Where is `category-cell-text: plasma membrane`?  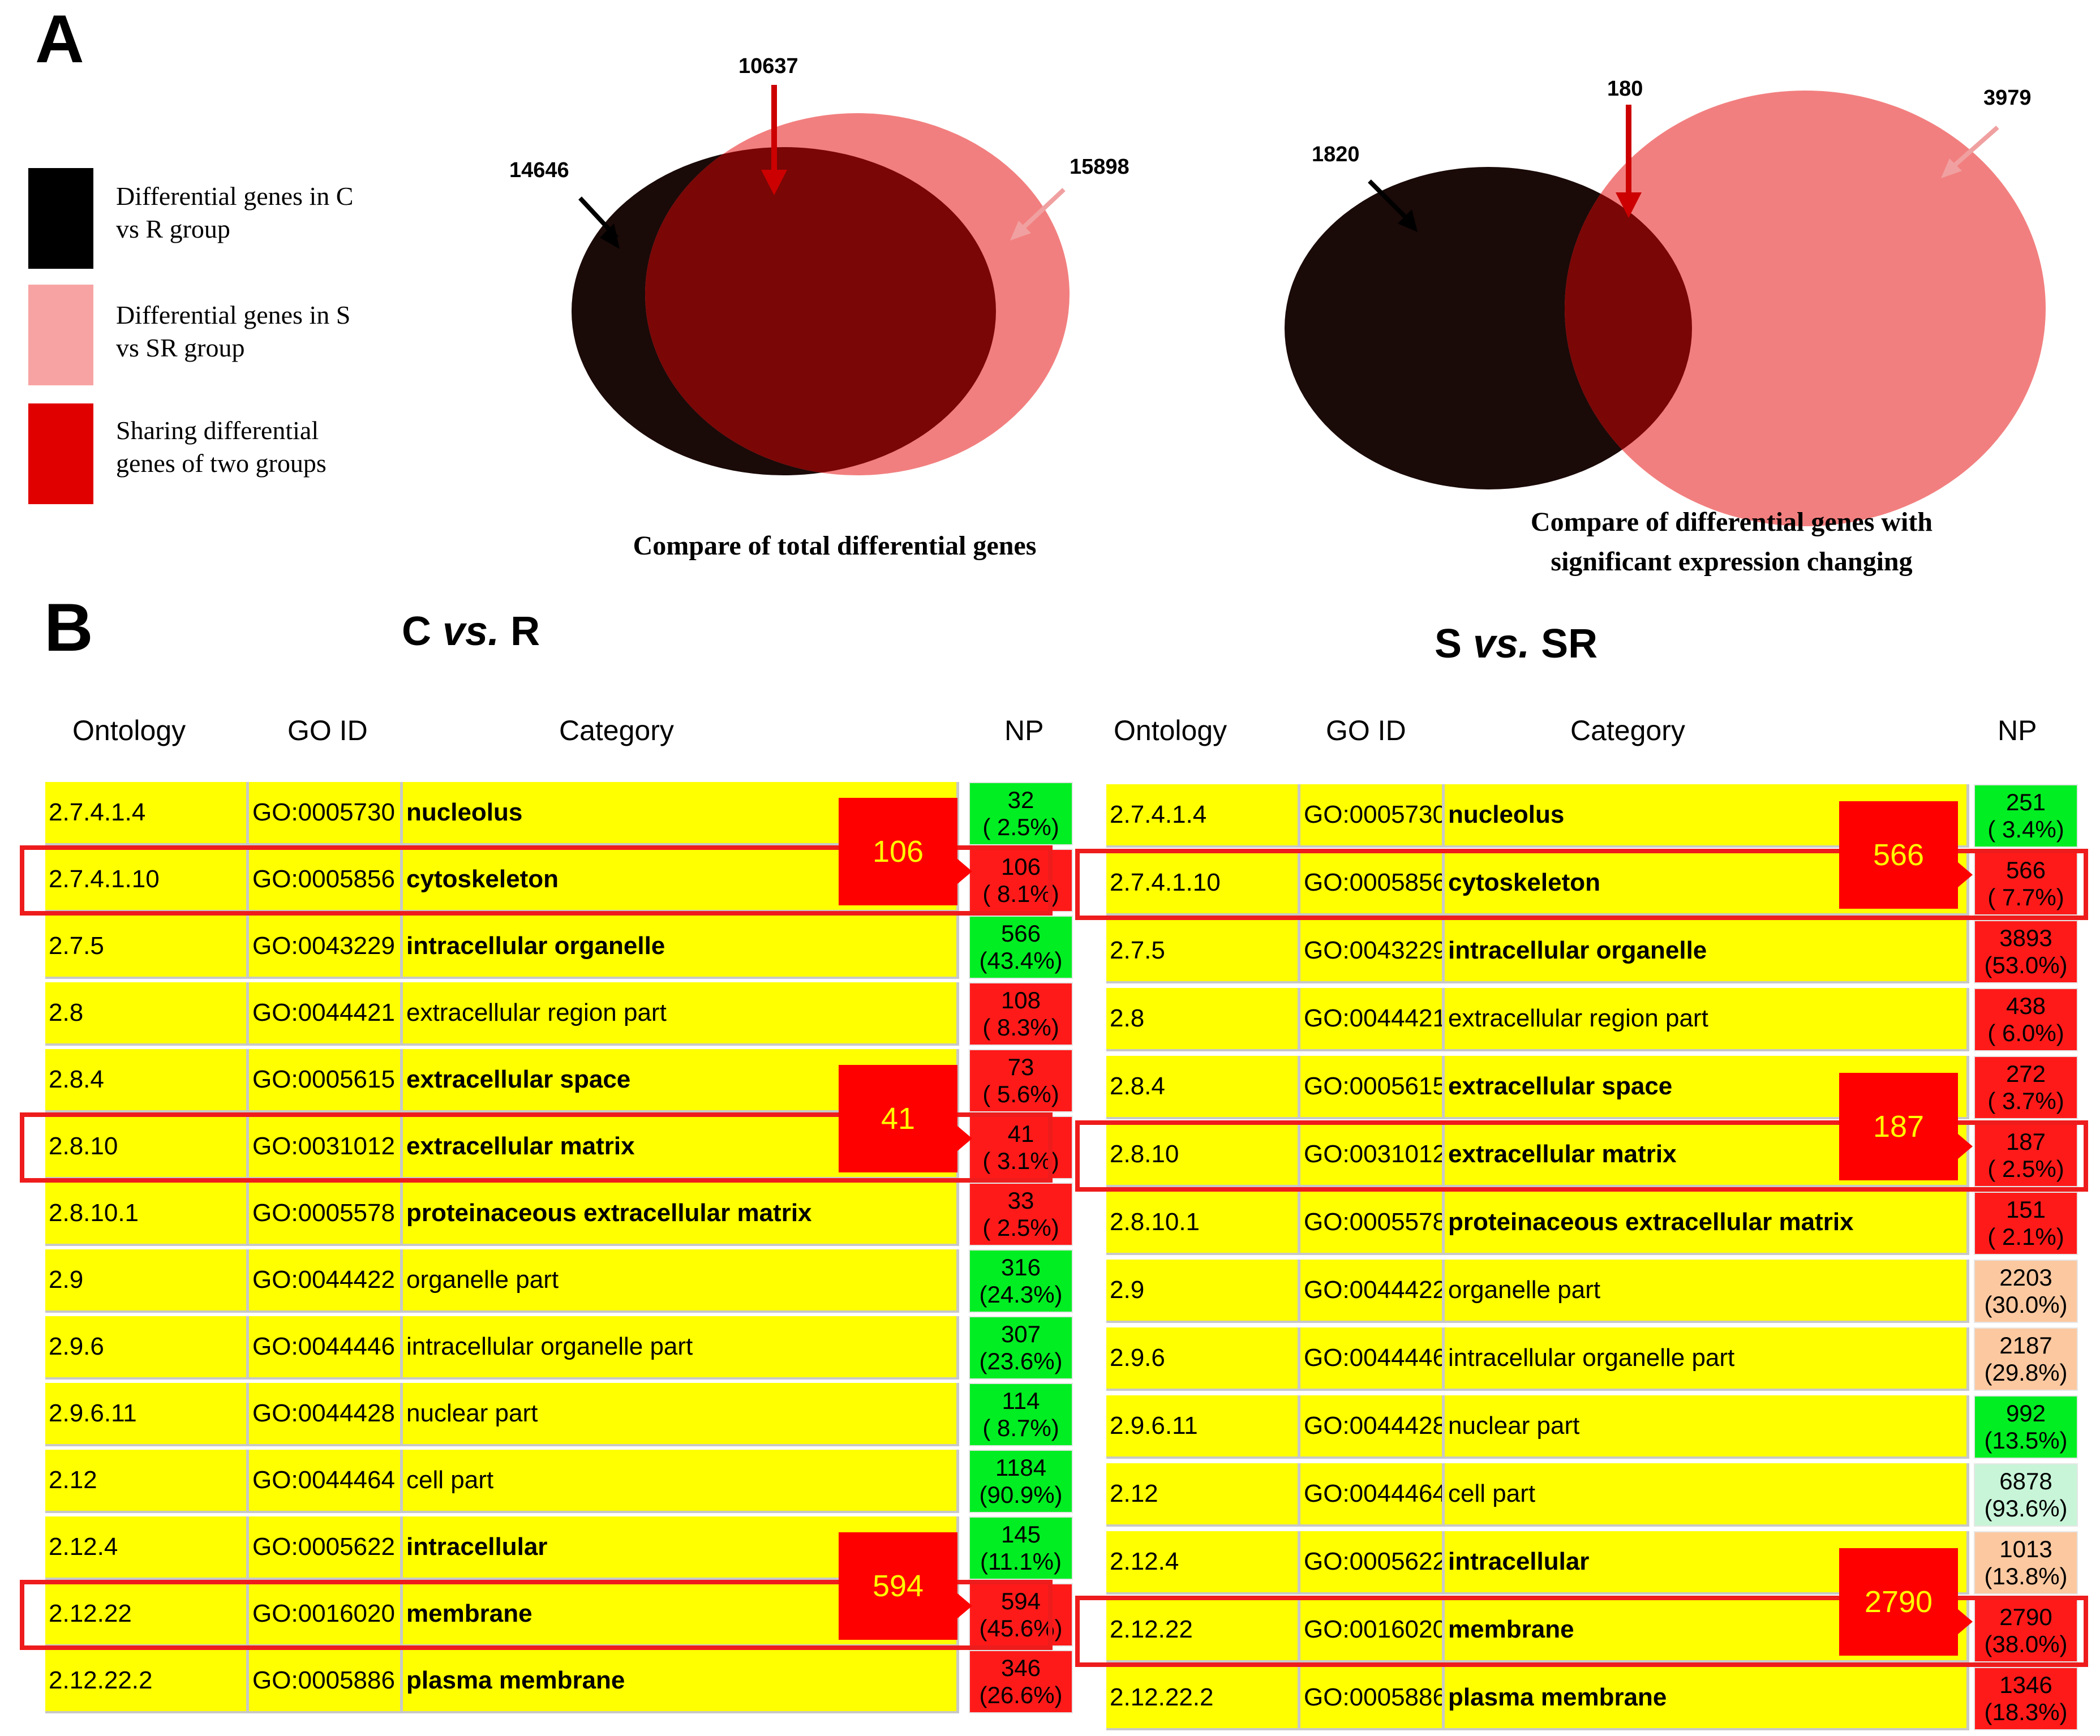
category-cell-text: plasma membrane is located at coordinates (515, 1680).